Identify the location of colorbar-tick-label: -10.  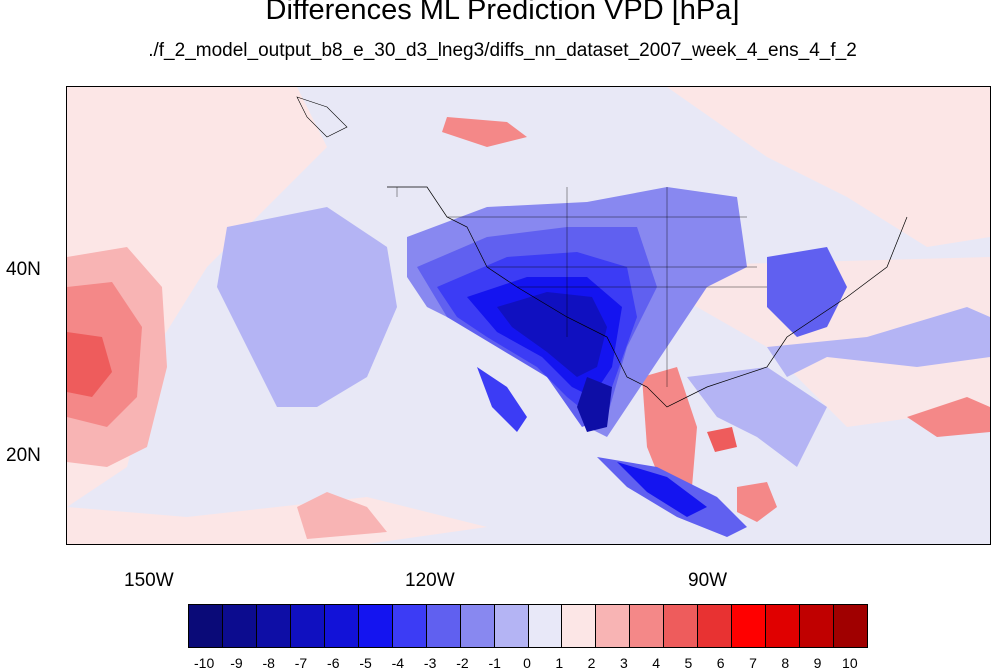
(204, 663).